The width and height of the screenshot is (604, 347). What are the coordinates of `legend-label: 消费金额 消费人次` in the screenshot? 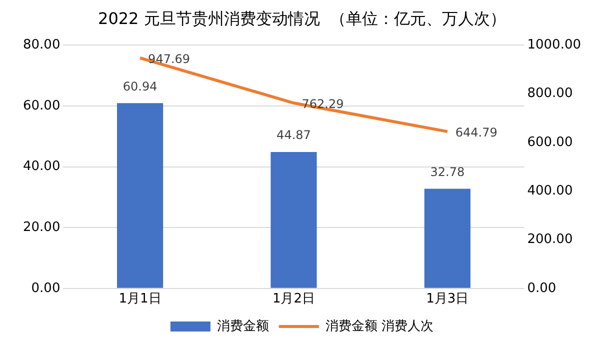 It's located at (379, 326).